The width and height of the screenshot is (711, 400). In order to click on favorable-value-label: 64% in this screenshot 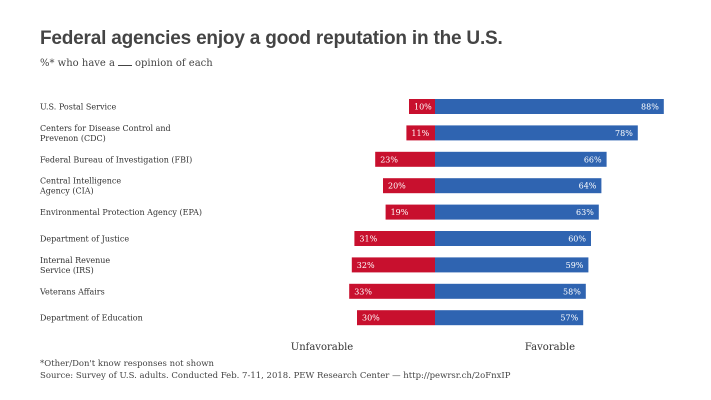, I will do `click(588, 186)`.